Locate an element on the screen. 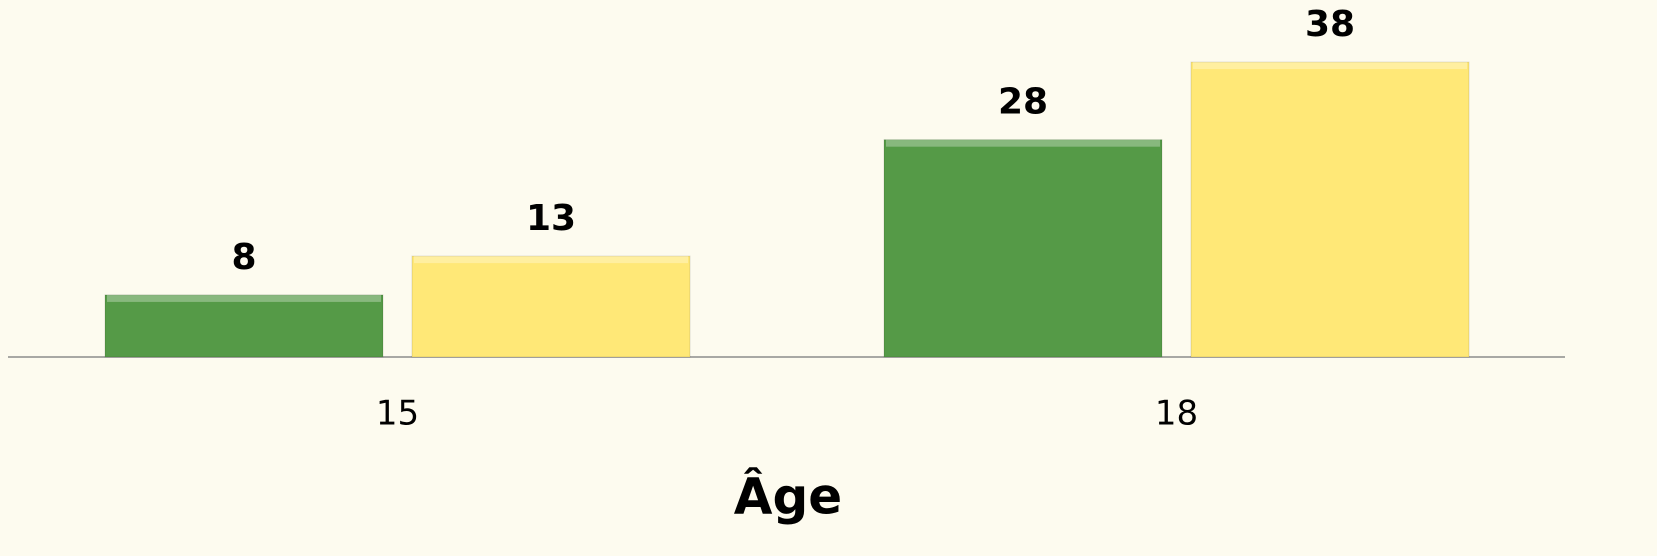 The image size is (1657, 556). x-axis-title: Âge is located at coordinates (788, 496).